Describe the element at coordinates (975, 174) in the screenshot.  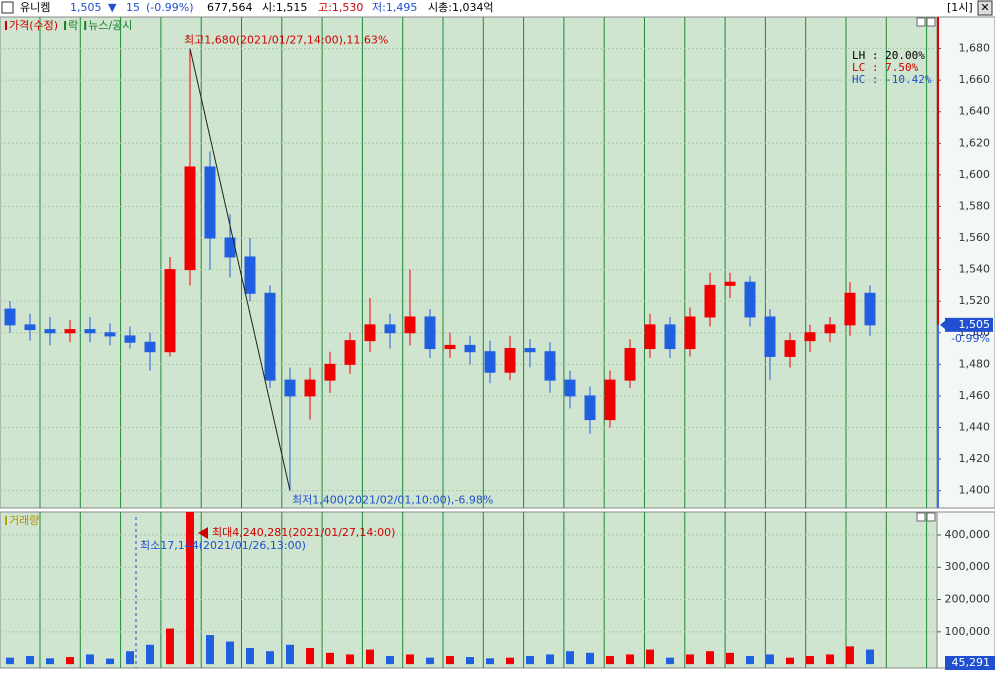
I see `y-tick-label: 1,600` at that location.